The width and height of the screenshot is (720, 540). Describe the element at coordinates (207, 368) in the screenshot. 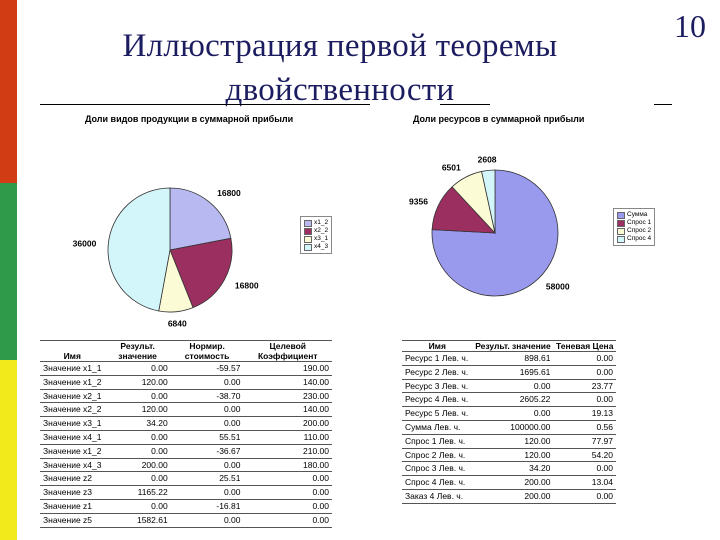

I see `table-cell-value: -59.57` at that location.